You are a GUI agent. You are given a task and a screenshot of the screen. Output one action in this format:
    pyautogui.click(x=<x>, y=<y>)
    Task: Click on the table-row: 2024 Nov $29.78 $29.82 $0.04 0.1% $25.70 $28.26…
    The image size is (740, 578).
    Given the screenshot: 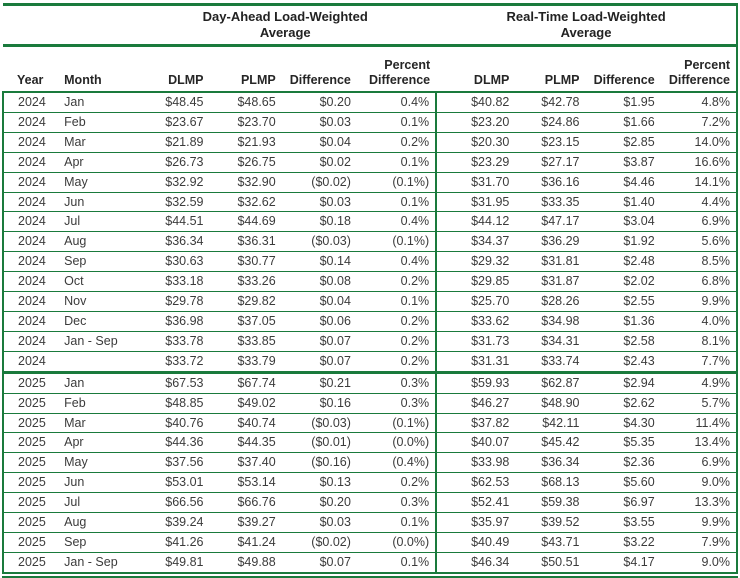 What is the action you would take?
    pyautogui.click(x=369, y=301)
    